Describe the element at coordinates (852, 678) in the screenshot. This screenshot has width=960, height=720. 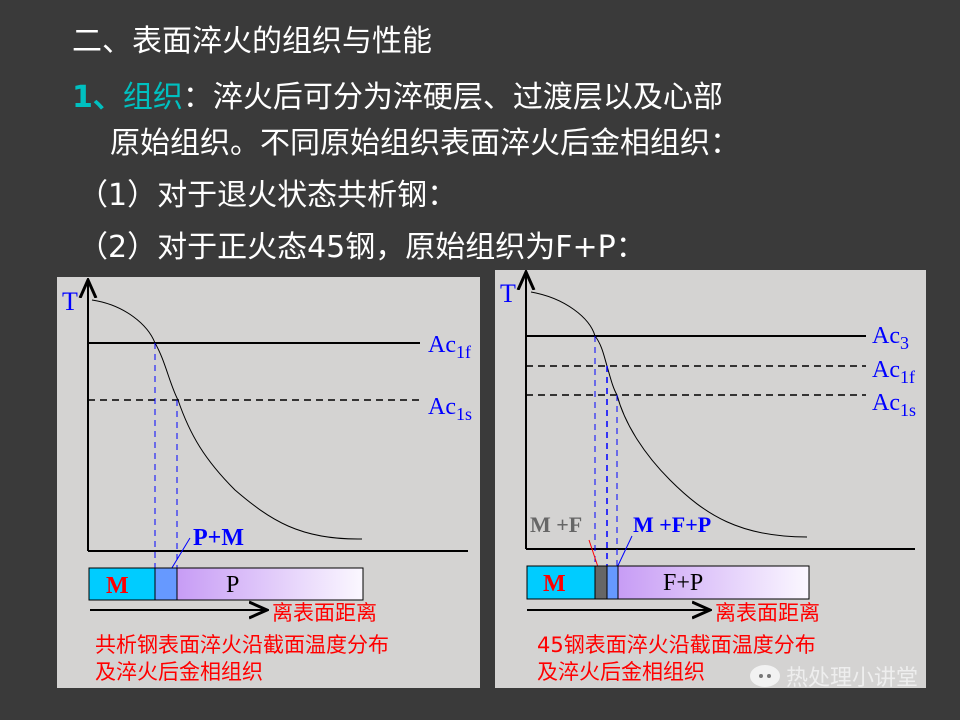
I see `watermark-text: 热处理小讲堂` at that location.